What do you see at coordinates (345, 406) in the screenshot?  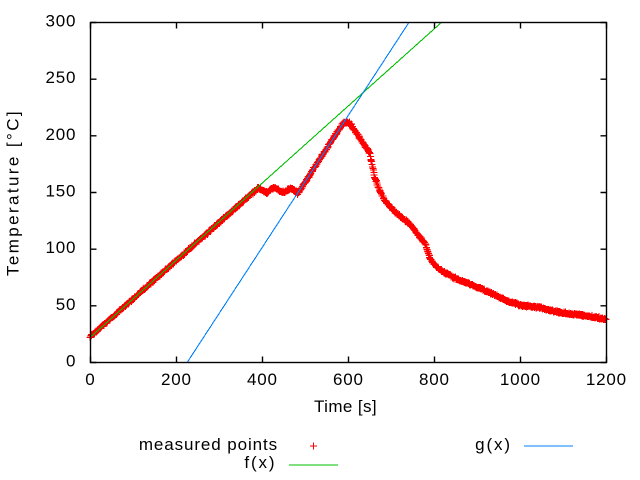 I see `svg-text: Time [s]` at bounding box center [345, 406].